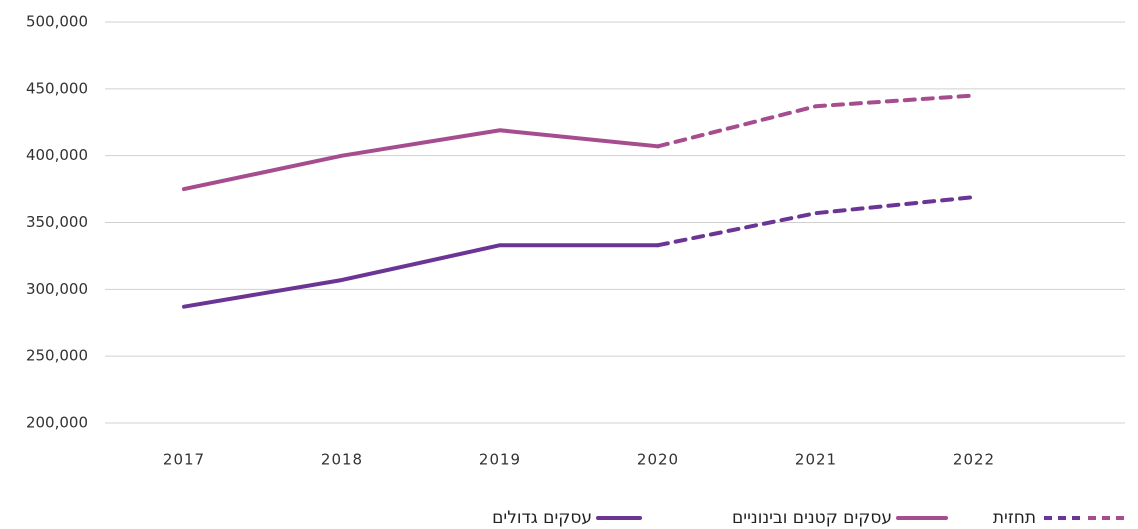 This screenshot has height=529, width=1138. Describe the element at coordinates (57, 88) in the screenshot. I see `y-tick-label: 450,000` at that location.